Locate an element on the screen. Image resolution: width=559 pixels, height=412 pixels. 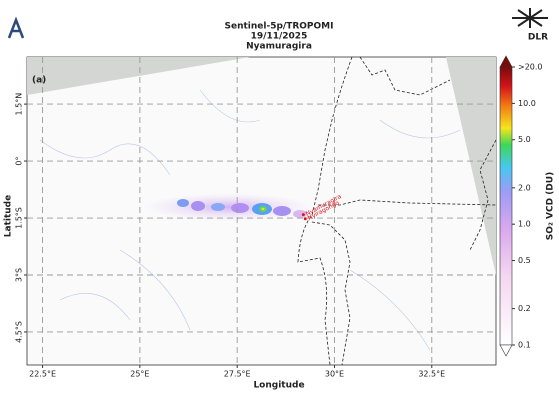
y-tick-label: 1.5°N is located at coordinates (19, 104).